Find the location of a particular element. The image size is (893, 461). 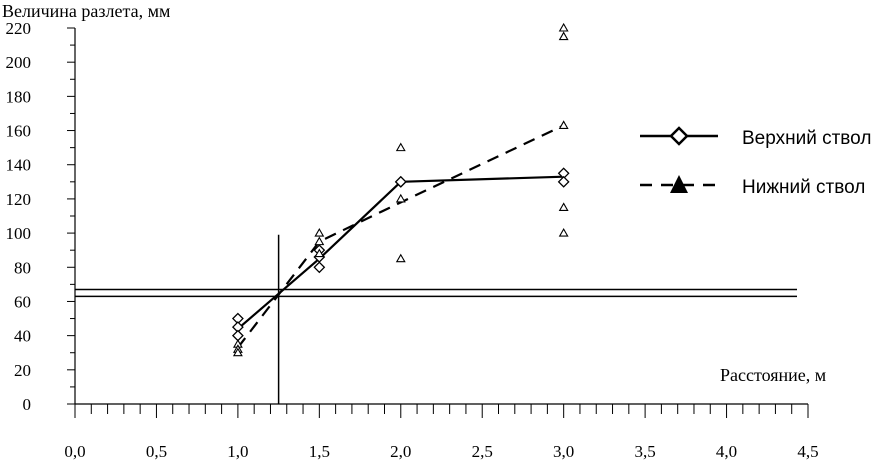

x-tick-label: 2,5 is located at coordinates (482, 451).